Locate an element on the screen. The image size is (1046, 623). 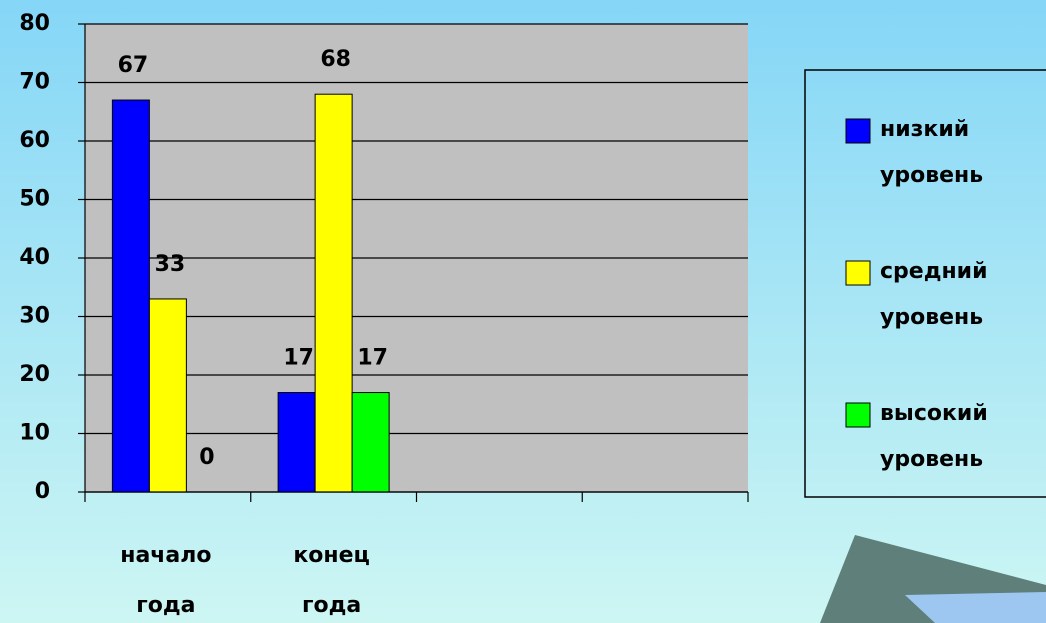
decor-shape is located at coordinates (975, 607).